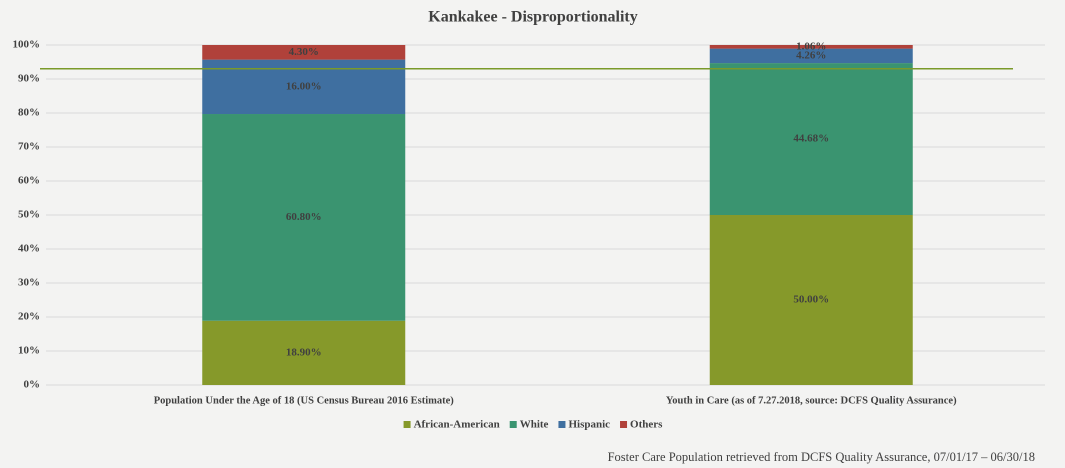 This screenshot has width=1065, height=468. I want to click on legend-label: African-American, so click(457, 425).